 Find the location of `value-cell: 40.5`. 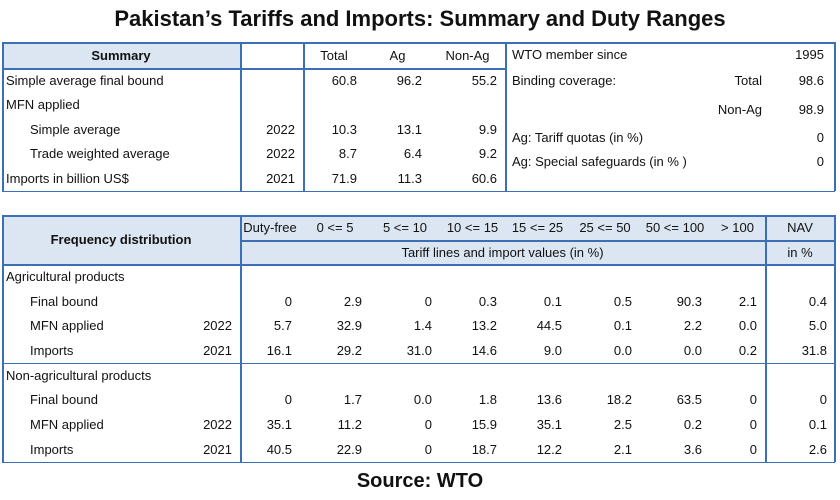

value-cell: 40.5 is located at coordinates (279, 449).